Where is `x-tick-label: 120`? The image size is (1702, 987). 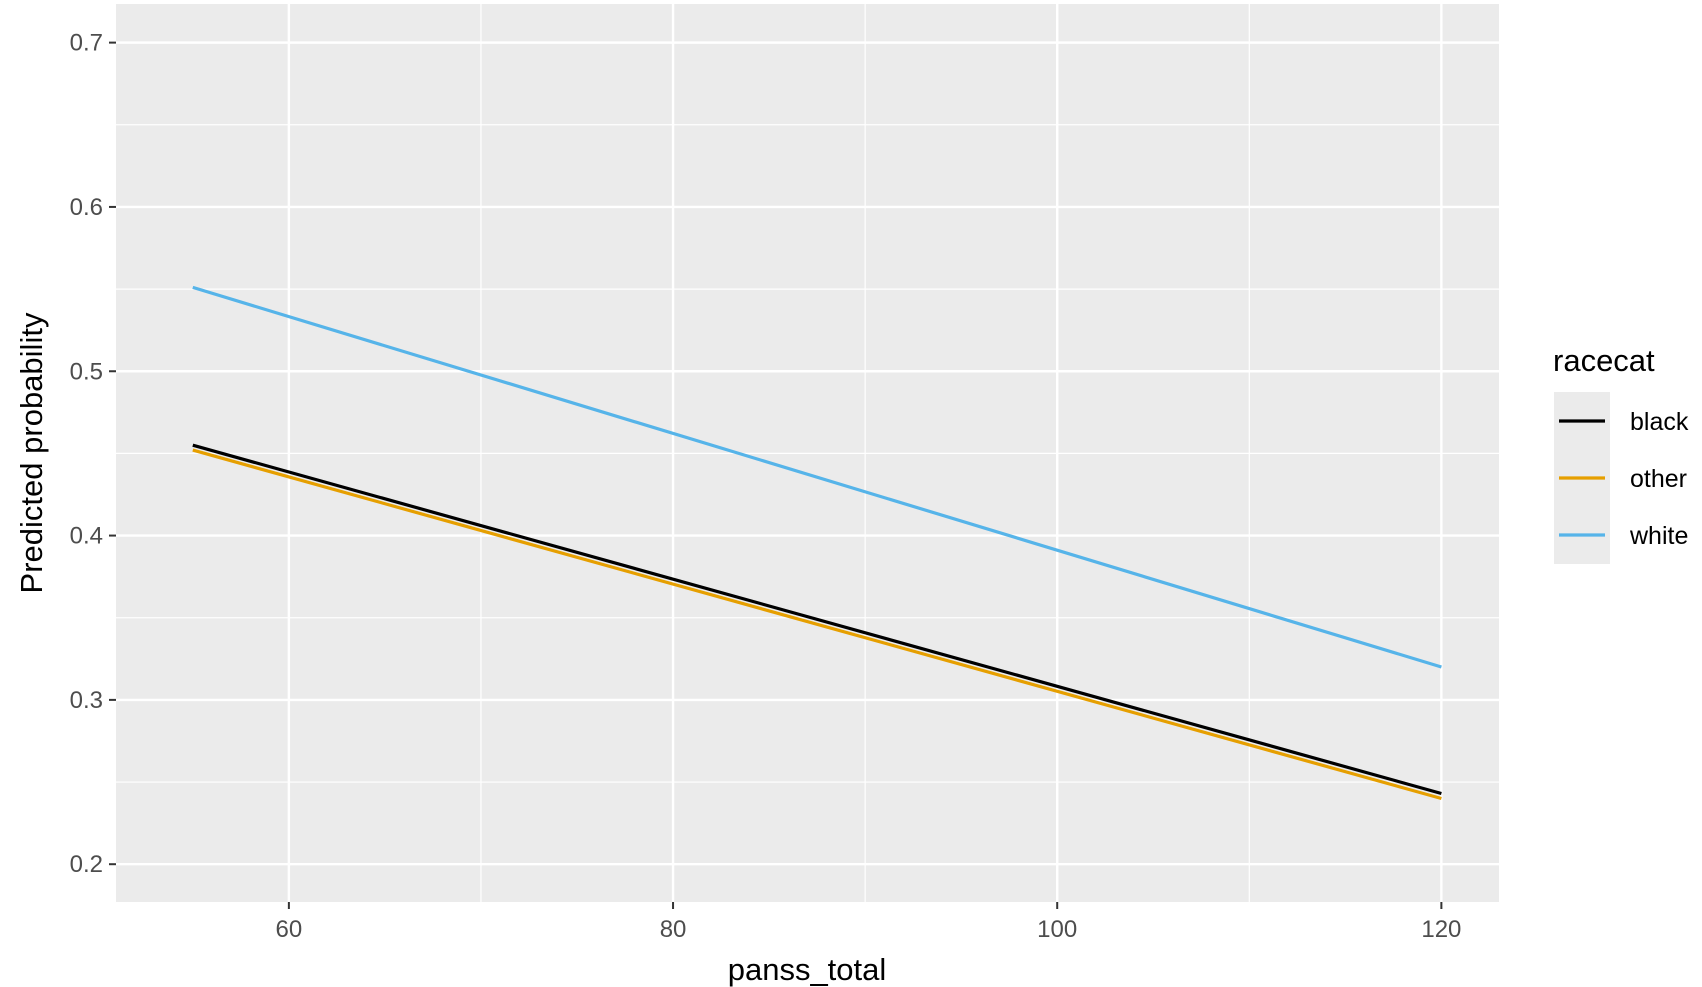
x-tick-label: 120 is located at coordinates (1441, 929).